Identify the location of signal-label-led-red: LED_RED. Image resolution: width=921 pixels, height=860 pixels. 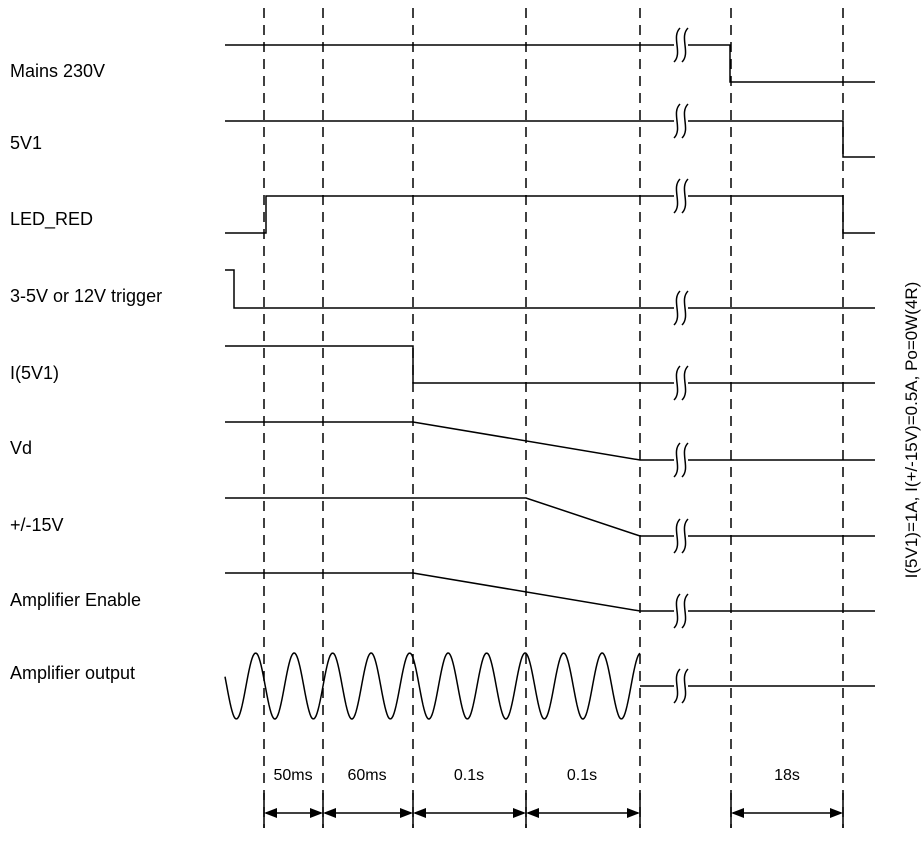
(52, 219).